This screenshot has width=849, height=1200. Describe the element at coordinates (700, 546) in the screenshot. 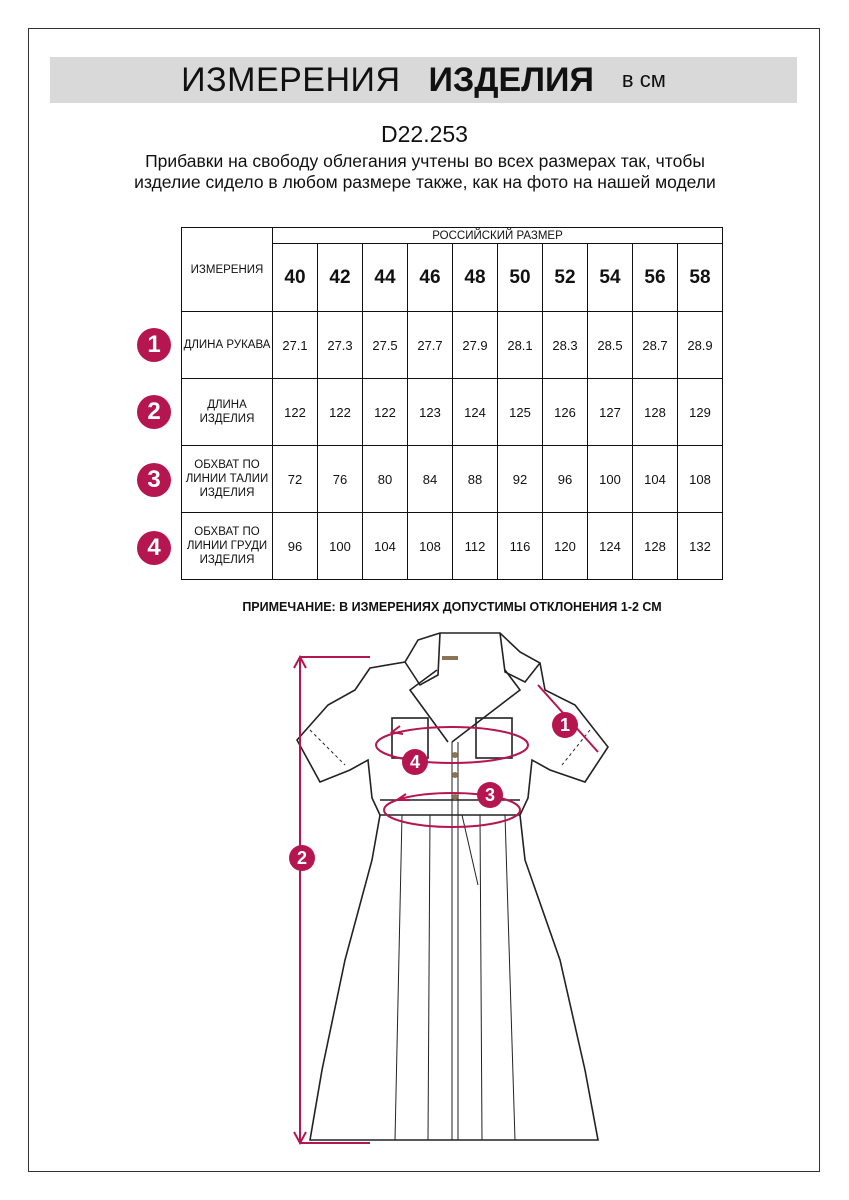

I see `table-cell: 132` at that location.